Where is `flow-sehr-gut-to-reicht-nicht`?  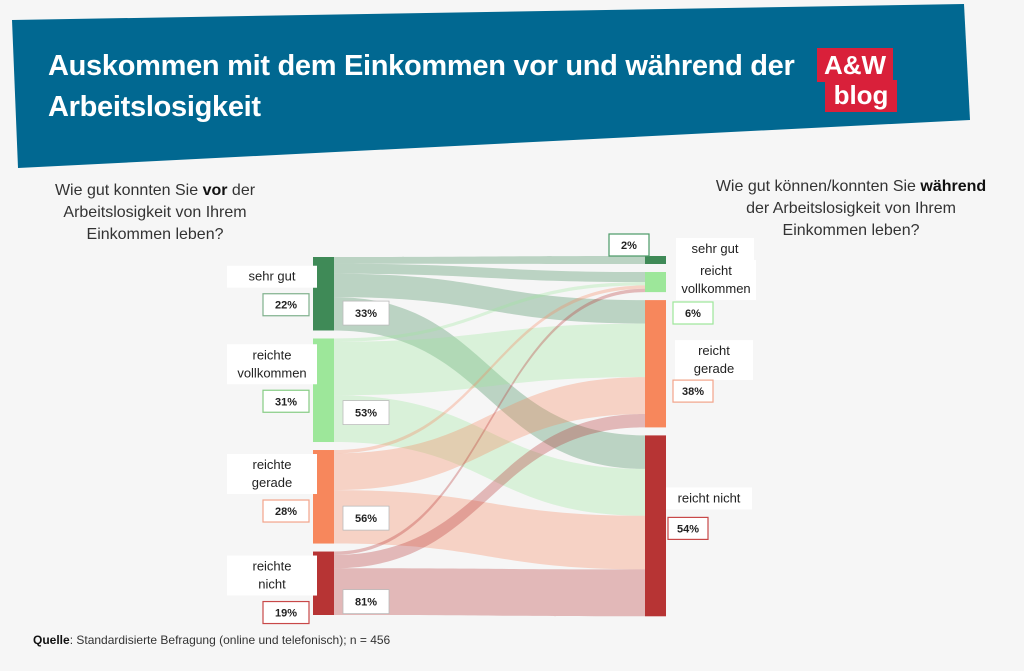 flow-sehr-gut-to-reicht-nicht is located at coordinates (489, 383).